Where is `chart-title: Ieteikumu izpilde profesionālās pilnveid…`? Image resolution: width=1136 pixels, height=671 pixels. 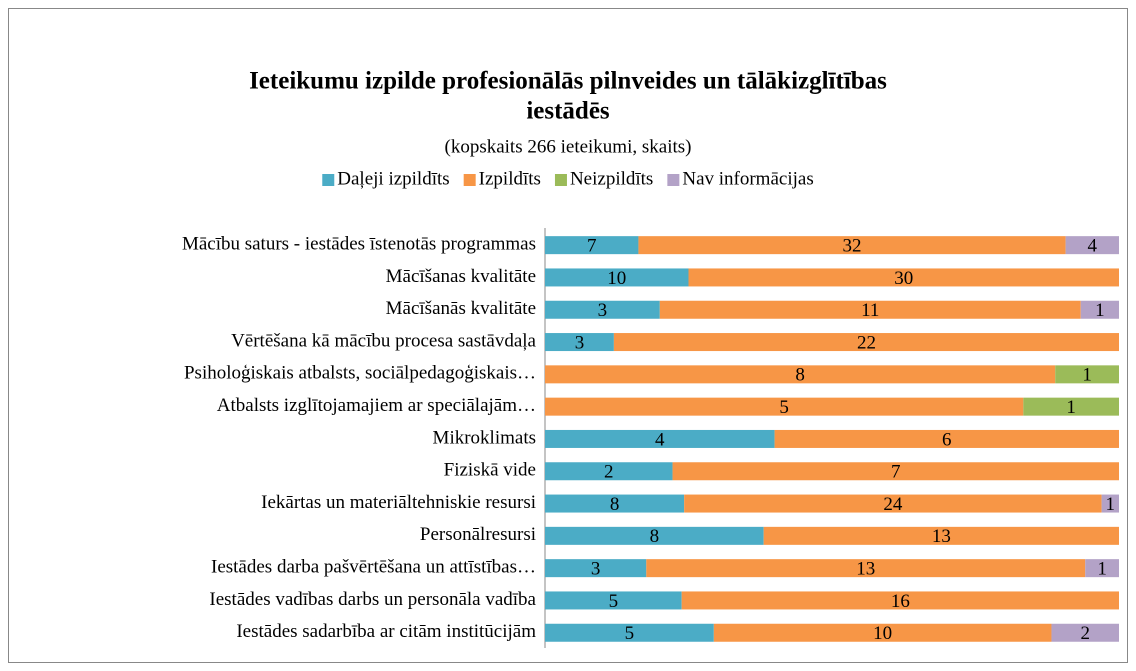 chart-title: Ieteikumu izpilde profesionālās pilnveid… is located at coordinates (568, 81).